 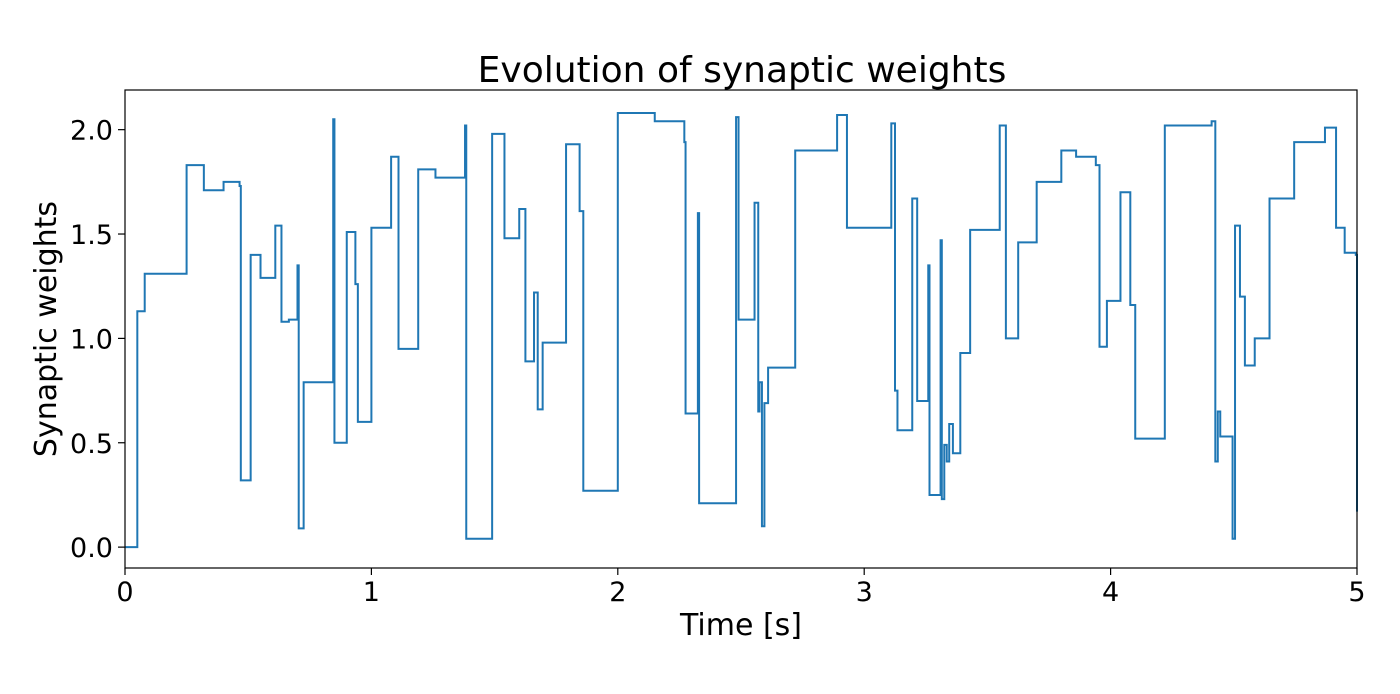 I want to click on y-axis-label: Synaptic weights, so click(x=46, y=329).